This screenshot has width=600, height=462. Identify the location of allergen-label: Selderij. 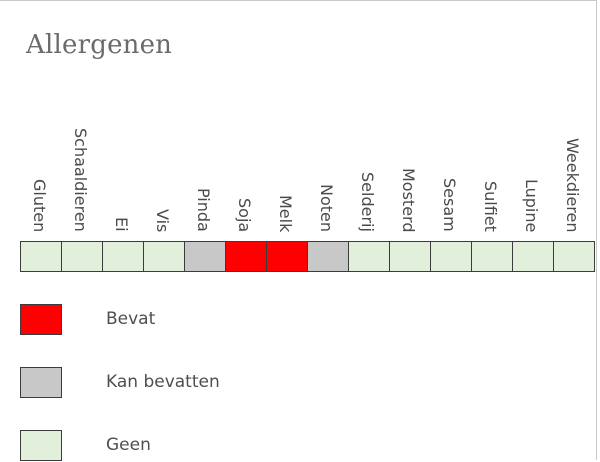
(367, 202).